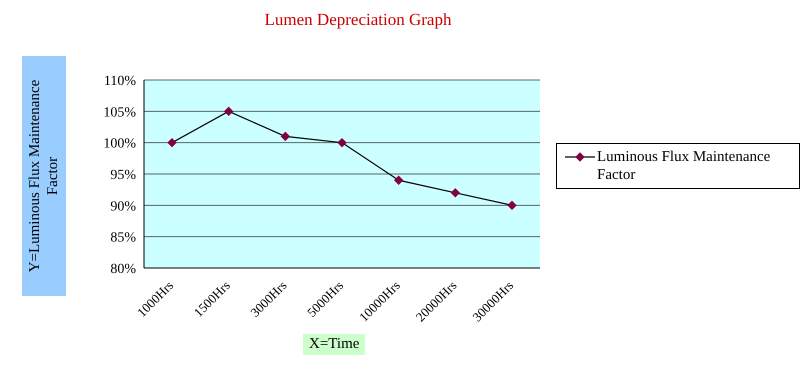 The image size is (807, 377). What do you see at coordinates (119, 144) in the screenshot?
I see `y-tick-label: 100%` at bounding box center [119, 144].